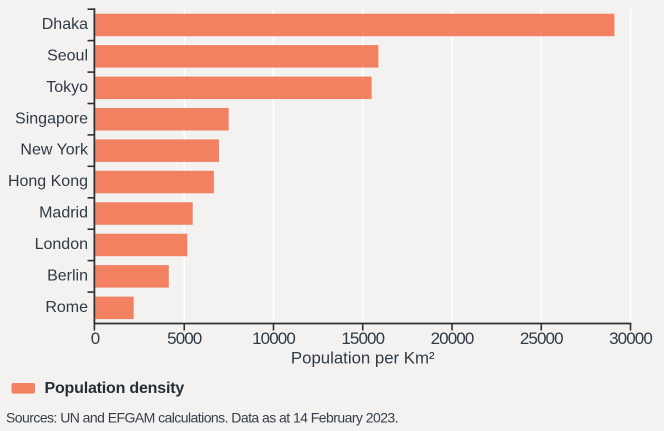 This screenshot has height=431, width=664. I want to click on svg-text: Hong Kong, so click(48, 181).